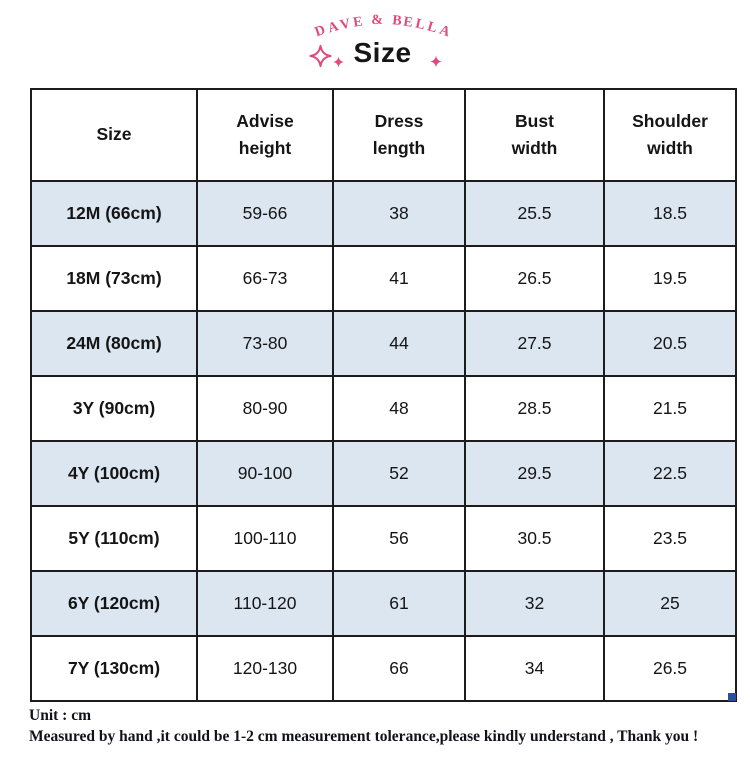 This screenshot has width=750, height=762. Describe the element at coordinates (670, 135) in the screenshot. I see `column-header: Shoulder width` at that location.